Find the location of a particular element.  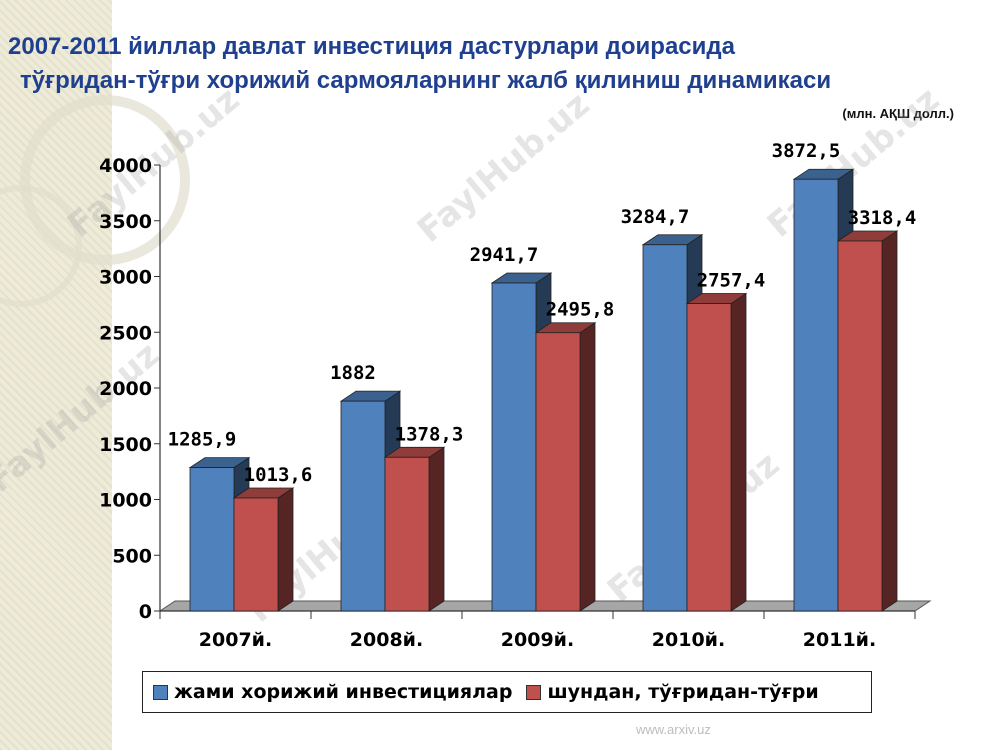

legend-item-direct: шундан, тўғридан-тўғри is located at coordinates (672, 692).